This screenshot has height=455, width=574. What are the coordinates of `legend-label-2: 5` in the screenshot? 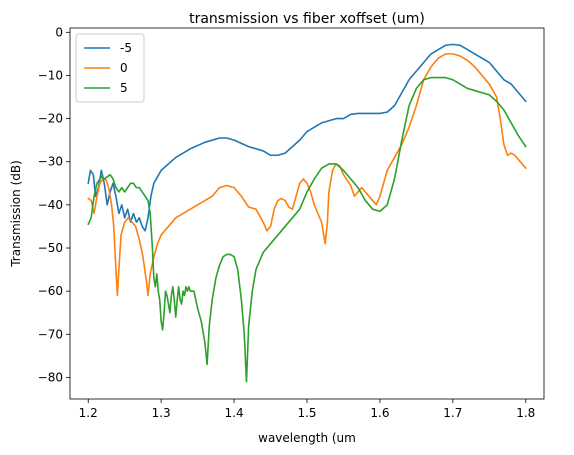 It's located at (124, 88).